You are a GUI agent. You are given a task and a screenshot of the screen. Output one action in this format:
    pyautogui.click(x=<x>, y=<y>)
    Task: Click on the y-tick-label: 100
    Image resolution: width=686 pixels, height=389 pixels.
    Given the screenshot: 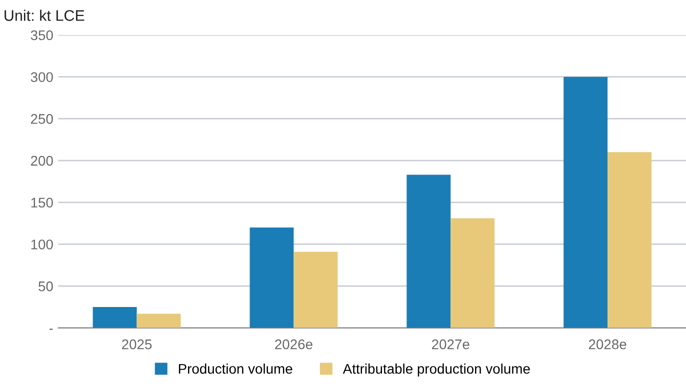 What is the action you would take?
    pyautogui.click(x=42, y=245)
    